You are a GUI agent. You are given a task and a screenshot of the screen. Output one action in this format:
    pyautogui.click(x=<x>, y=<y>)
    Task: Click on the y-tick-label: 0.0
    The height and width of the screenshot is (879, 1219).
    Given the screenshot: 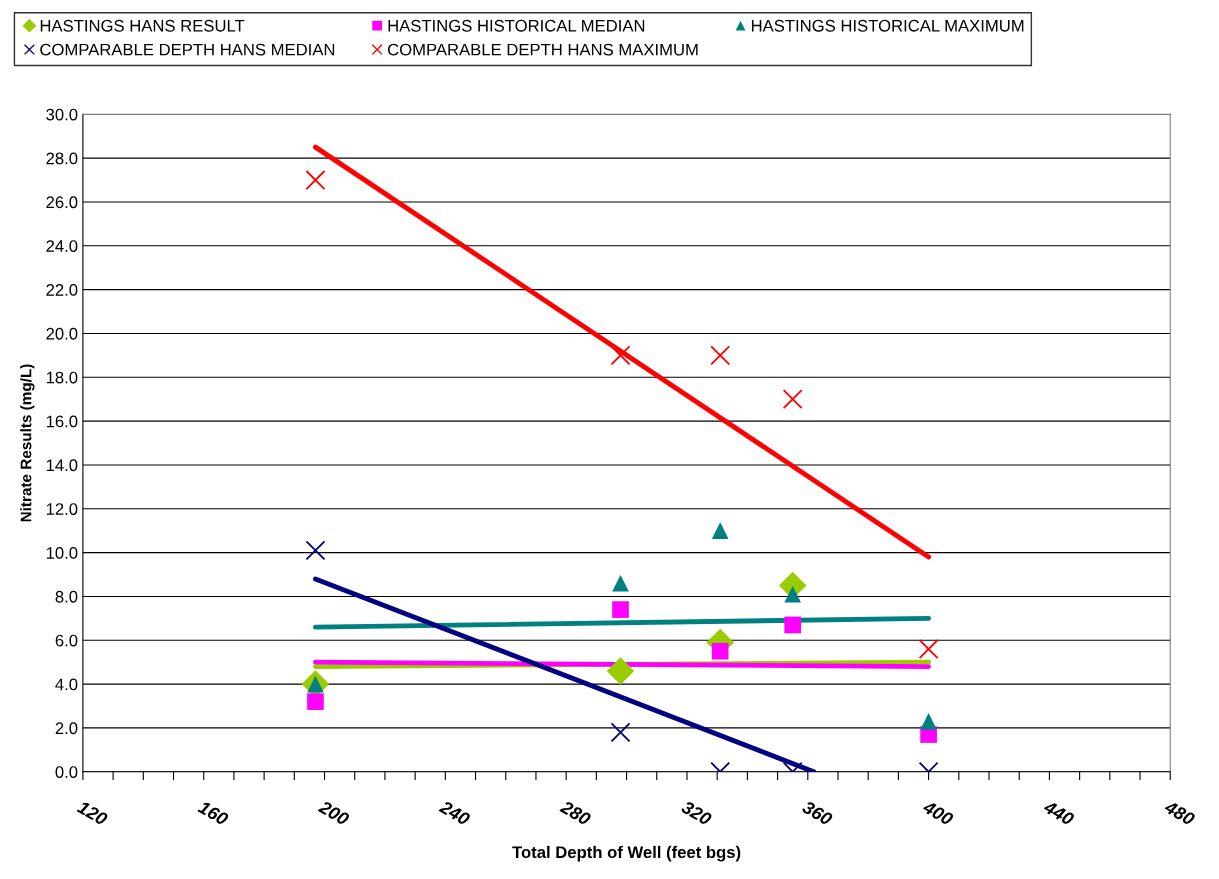 What is the action you would take?
    pyautogui.click(x=66, y=772)
    